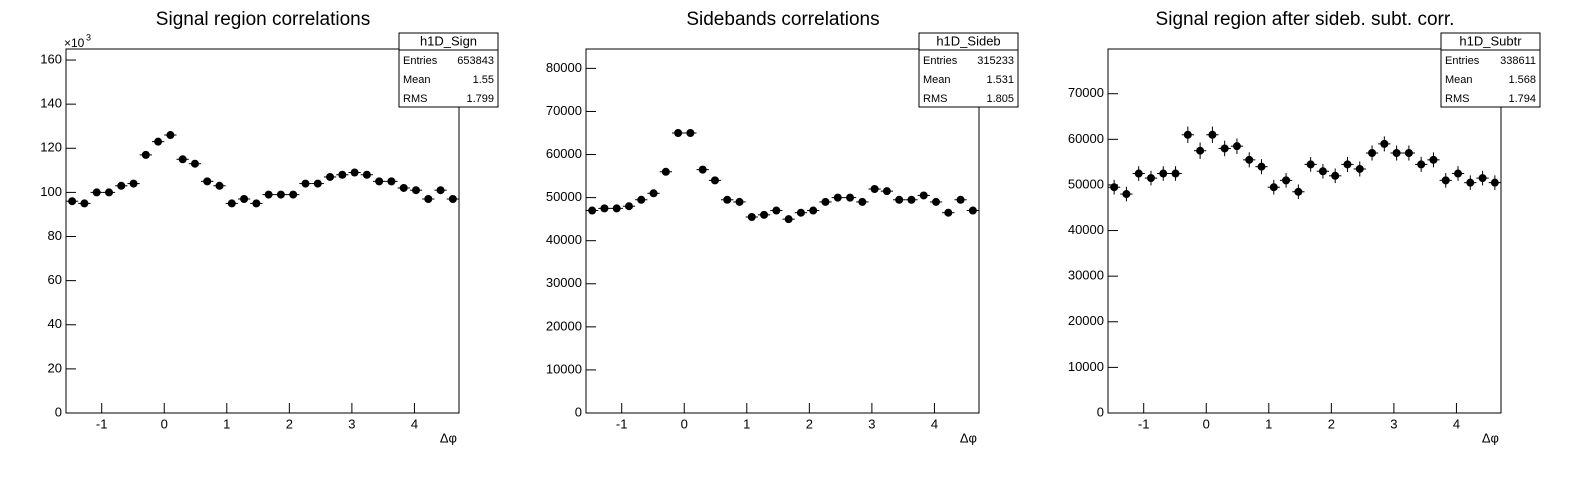  What do you see at coordinates (564, 282) in the screenshot?
I see `y-tick-label: 30000` at bounding box center [564, 282].